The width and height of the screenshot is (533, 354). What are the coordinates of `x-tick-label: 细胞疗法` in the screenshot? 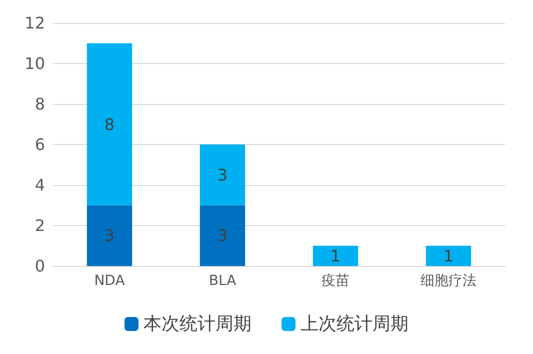 It's located at (448, 281).